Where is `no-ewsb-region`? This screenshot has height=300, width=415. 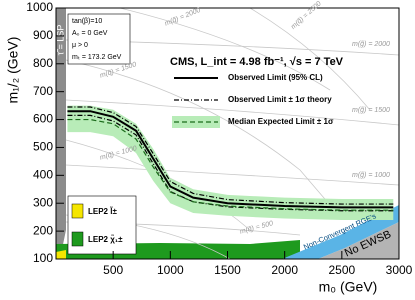
no-ewsb-region is located at coordinates (358, 240).